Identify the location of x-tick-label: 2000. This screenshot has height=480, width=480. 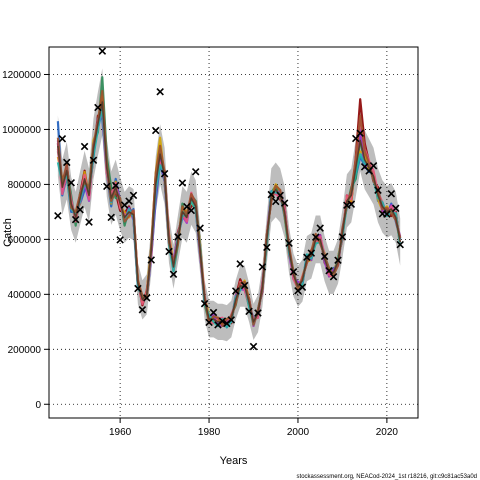
(298, 432).